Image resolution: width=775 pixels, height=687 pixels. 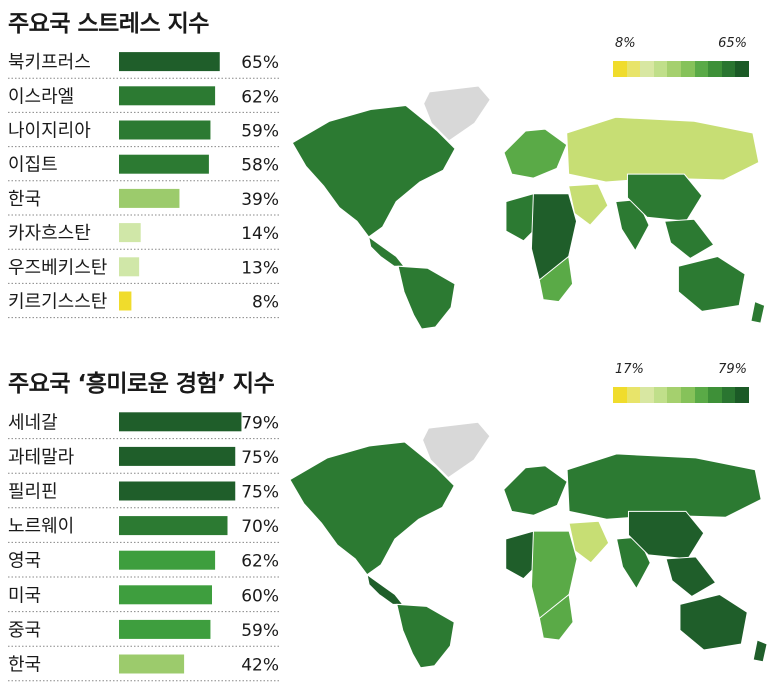 I want to click on category-label: 영국, so click(x=24, y=561).